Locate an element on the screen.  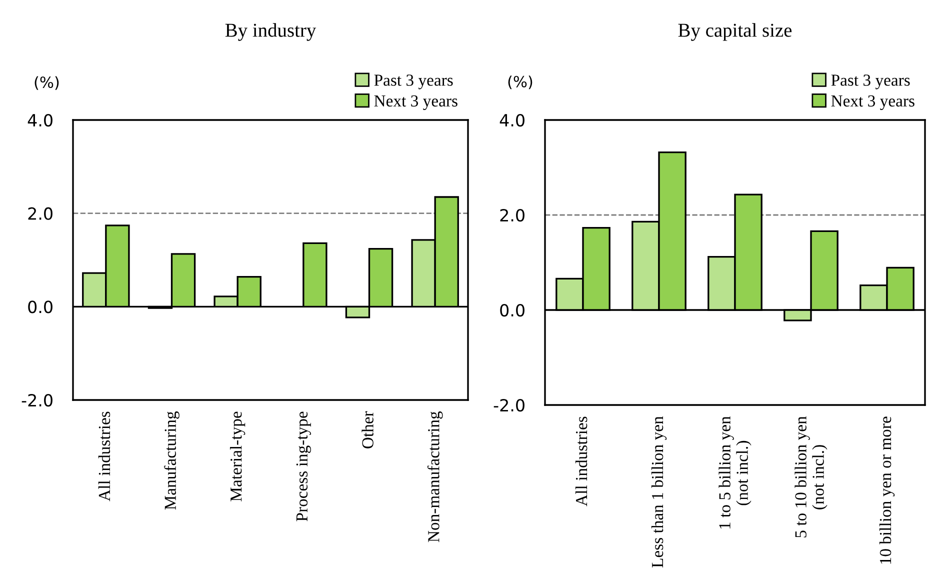
chart-title: By industry is located at coordinates (270, 32).